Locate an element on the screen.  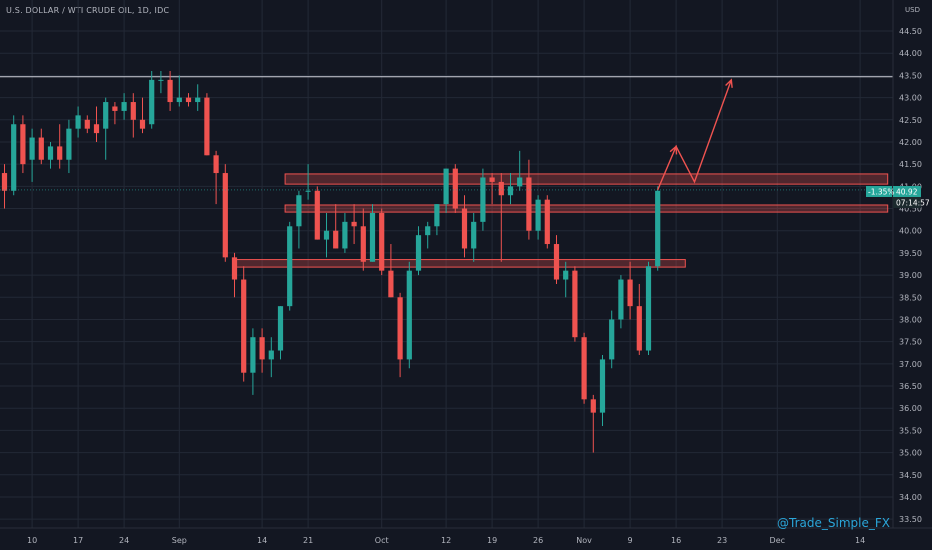
y-tick-label: 37.50 is located at coordinates (910, 342).